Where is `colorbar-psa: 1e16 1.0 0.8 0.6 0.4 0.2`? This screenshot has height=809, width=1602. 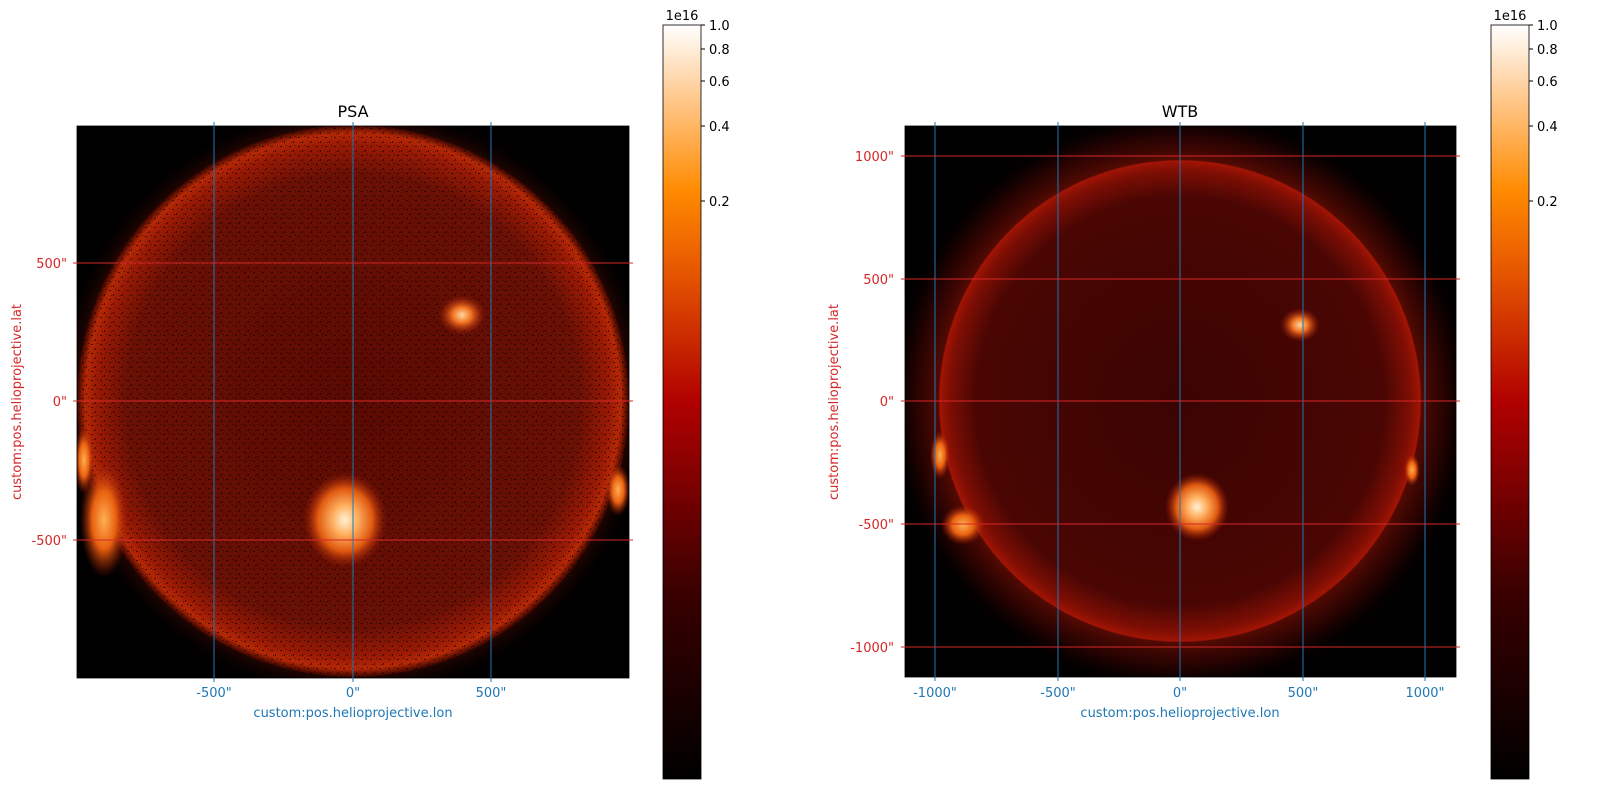
colorbar-psa: 1e16 1.0 0.8 0.6 0.4 0.2 is located at coordinates (696, 394).